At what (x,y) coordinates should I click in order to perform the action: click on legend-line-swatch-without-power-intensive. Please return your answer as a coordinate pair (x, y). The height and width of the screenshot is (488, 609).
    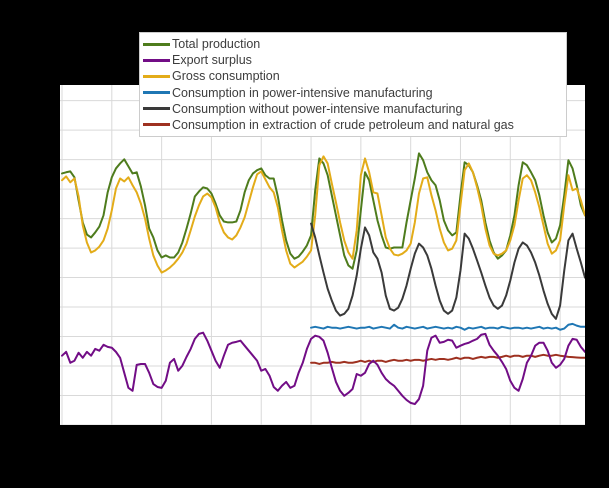
    Looking at the image, I should click on (156, 109).